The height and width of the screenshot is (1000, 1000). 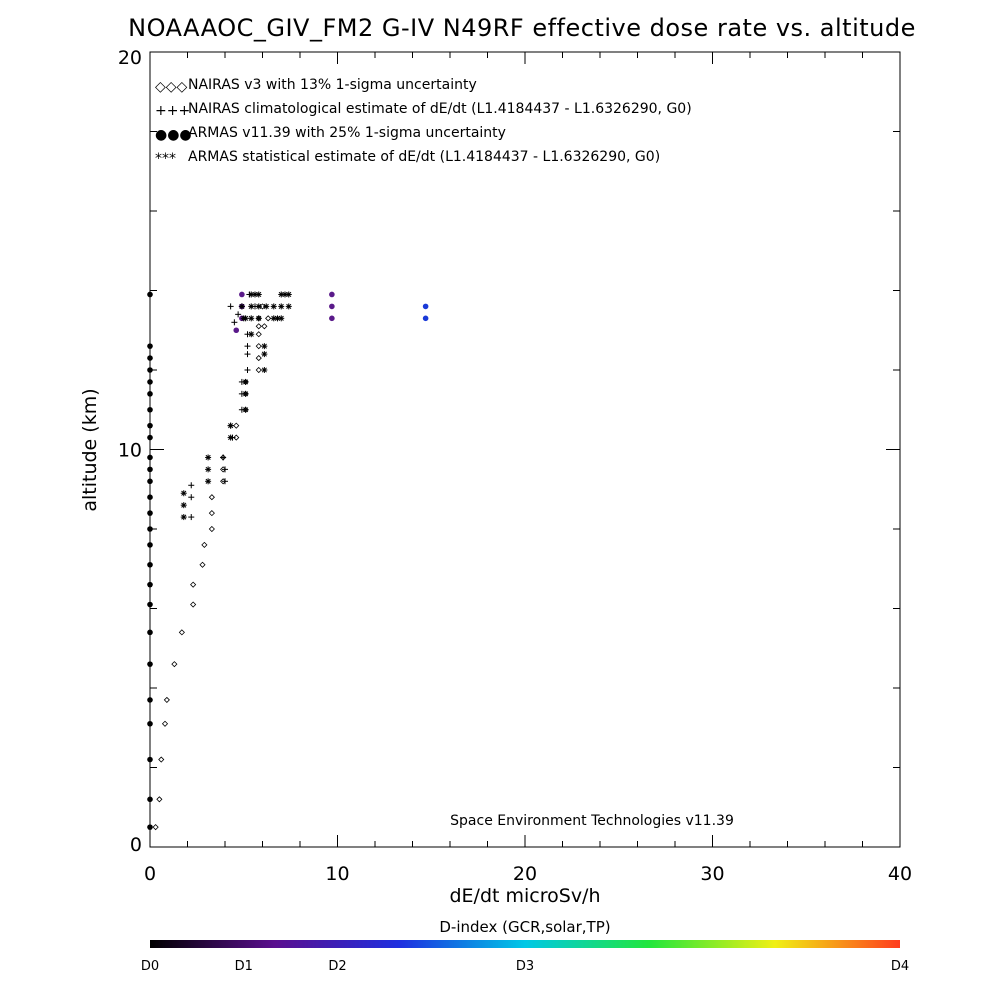 I want to click on legend-marker: ***, so click(x=165, y=159).